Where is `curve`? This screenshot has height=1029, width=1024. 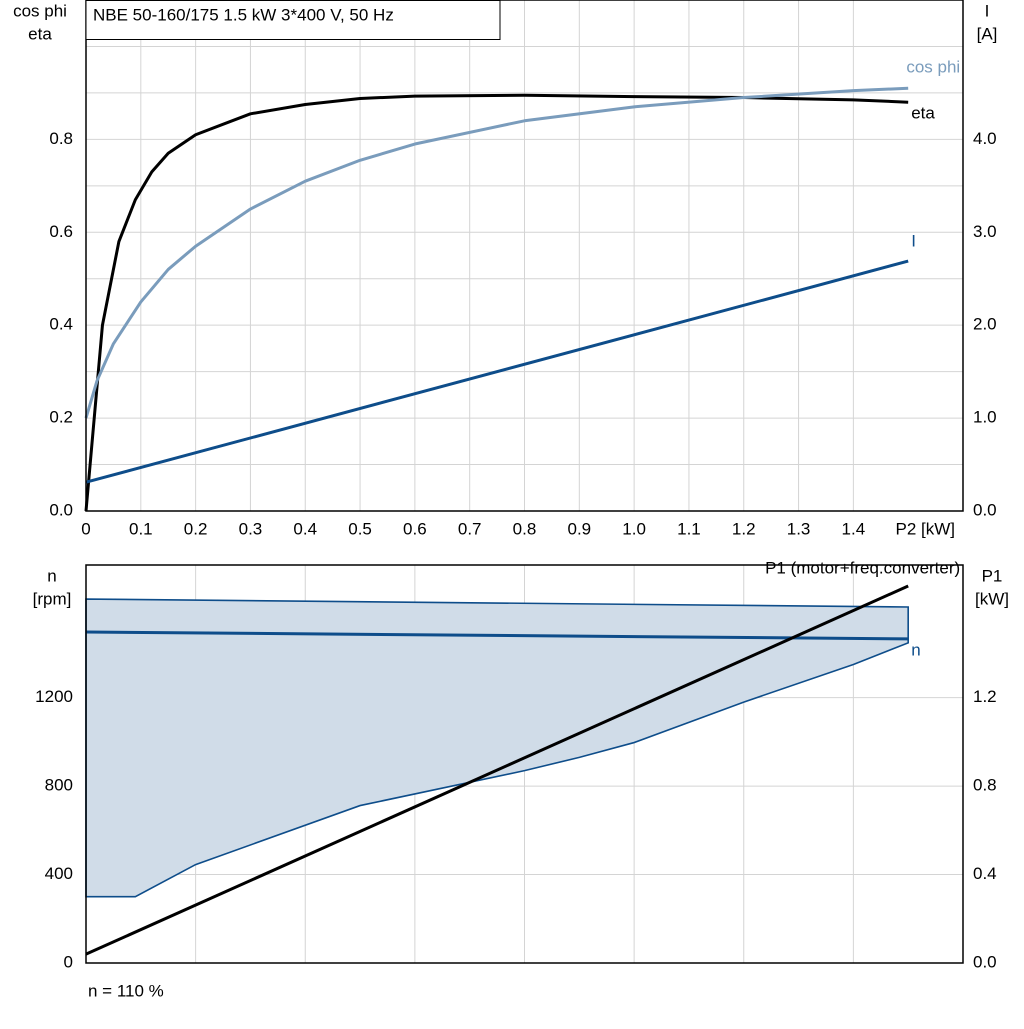 curve is located at coordinates (497, 635).